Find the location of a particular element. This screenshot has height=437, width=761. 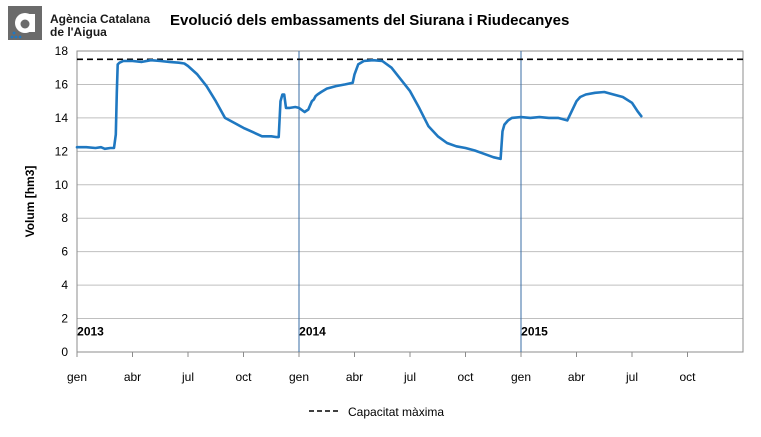

y-tick-label: 10 is located at coordinates (62, 185).